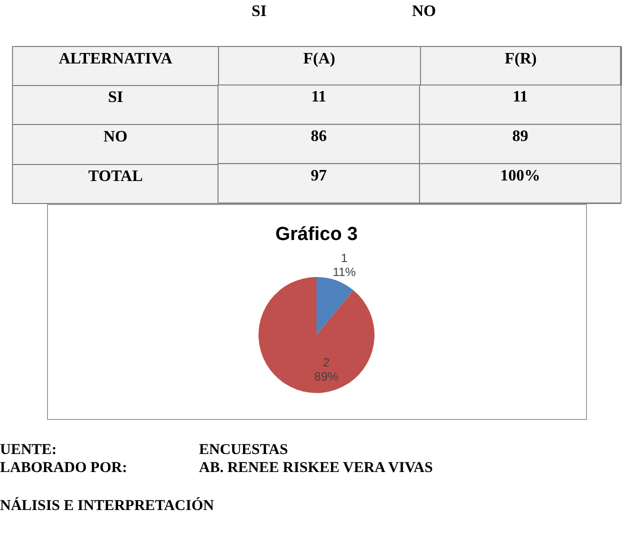  What do you see at coordinates (344, 271) in the screenshot?
I see `data-label: 11%` at bounding box center [344, 271].